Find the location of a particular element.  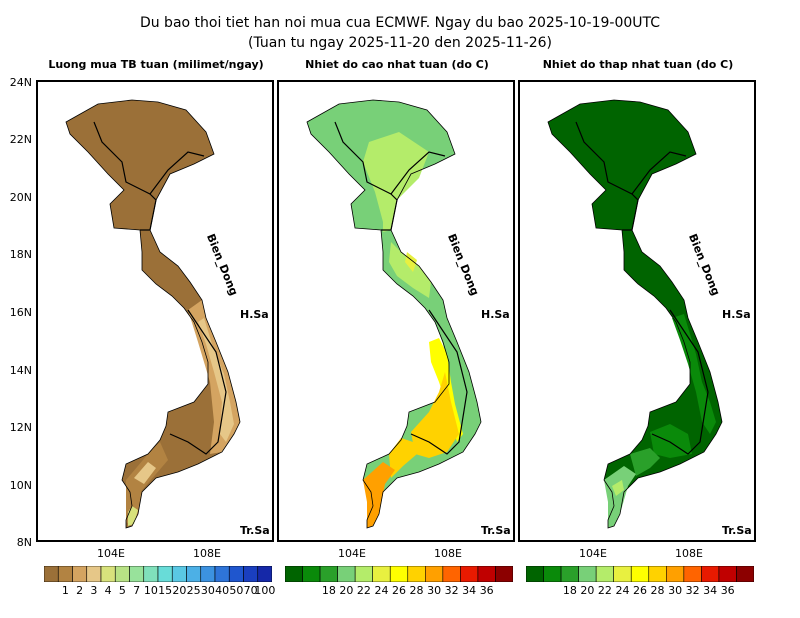

colorbar-tick-label: 70 is located at coordinates (250, 590).